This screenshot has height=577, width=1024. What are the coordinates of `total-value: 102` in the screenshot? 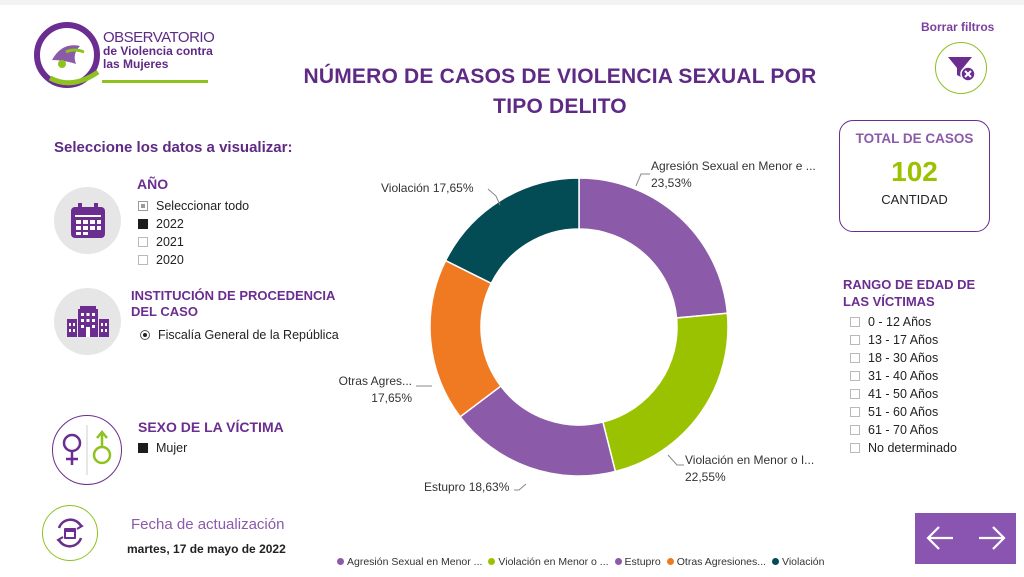 It's located at (914, 171).